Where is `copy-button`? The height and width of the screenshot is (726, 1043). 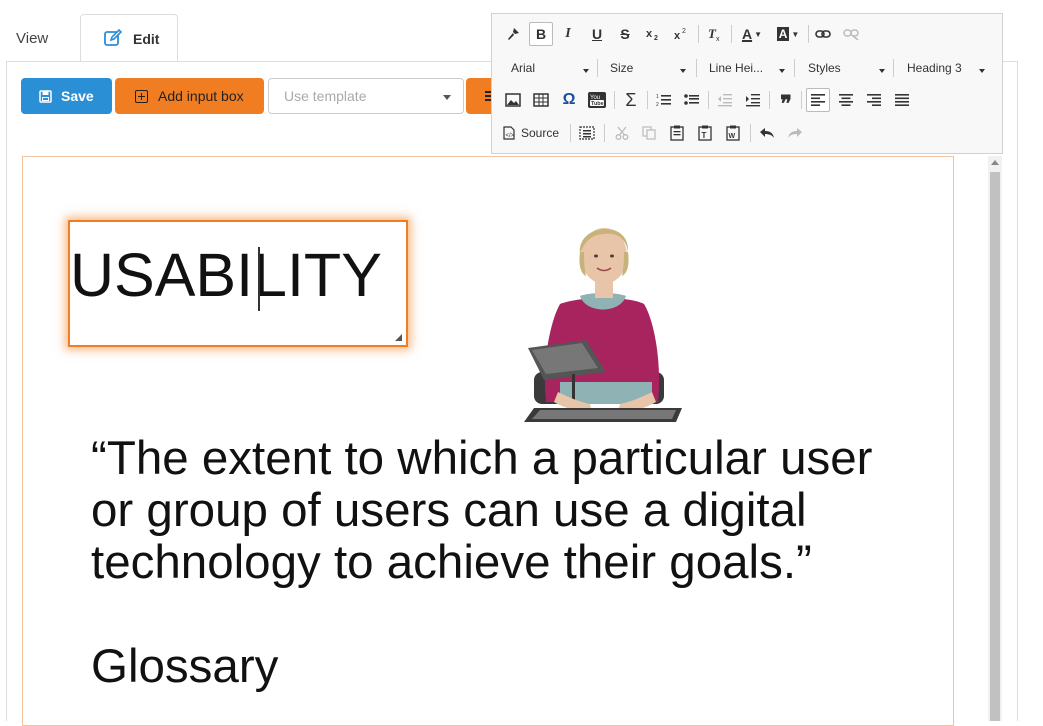
copy-button is located at coordinates (649, 133).